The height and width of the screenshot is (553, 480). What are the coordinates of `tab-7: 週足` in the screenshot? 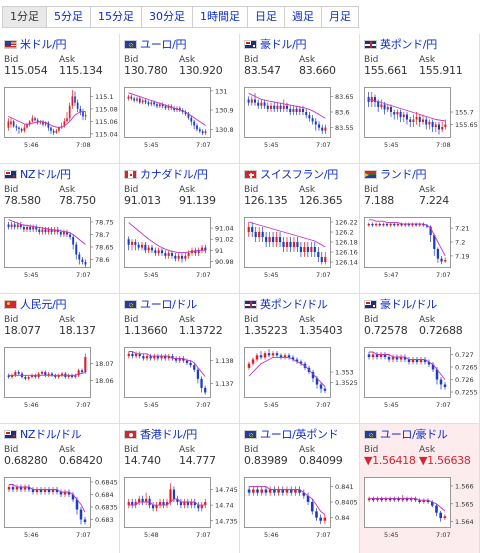 It's located at (303, 17).